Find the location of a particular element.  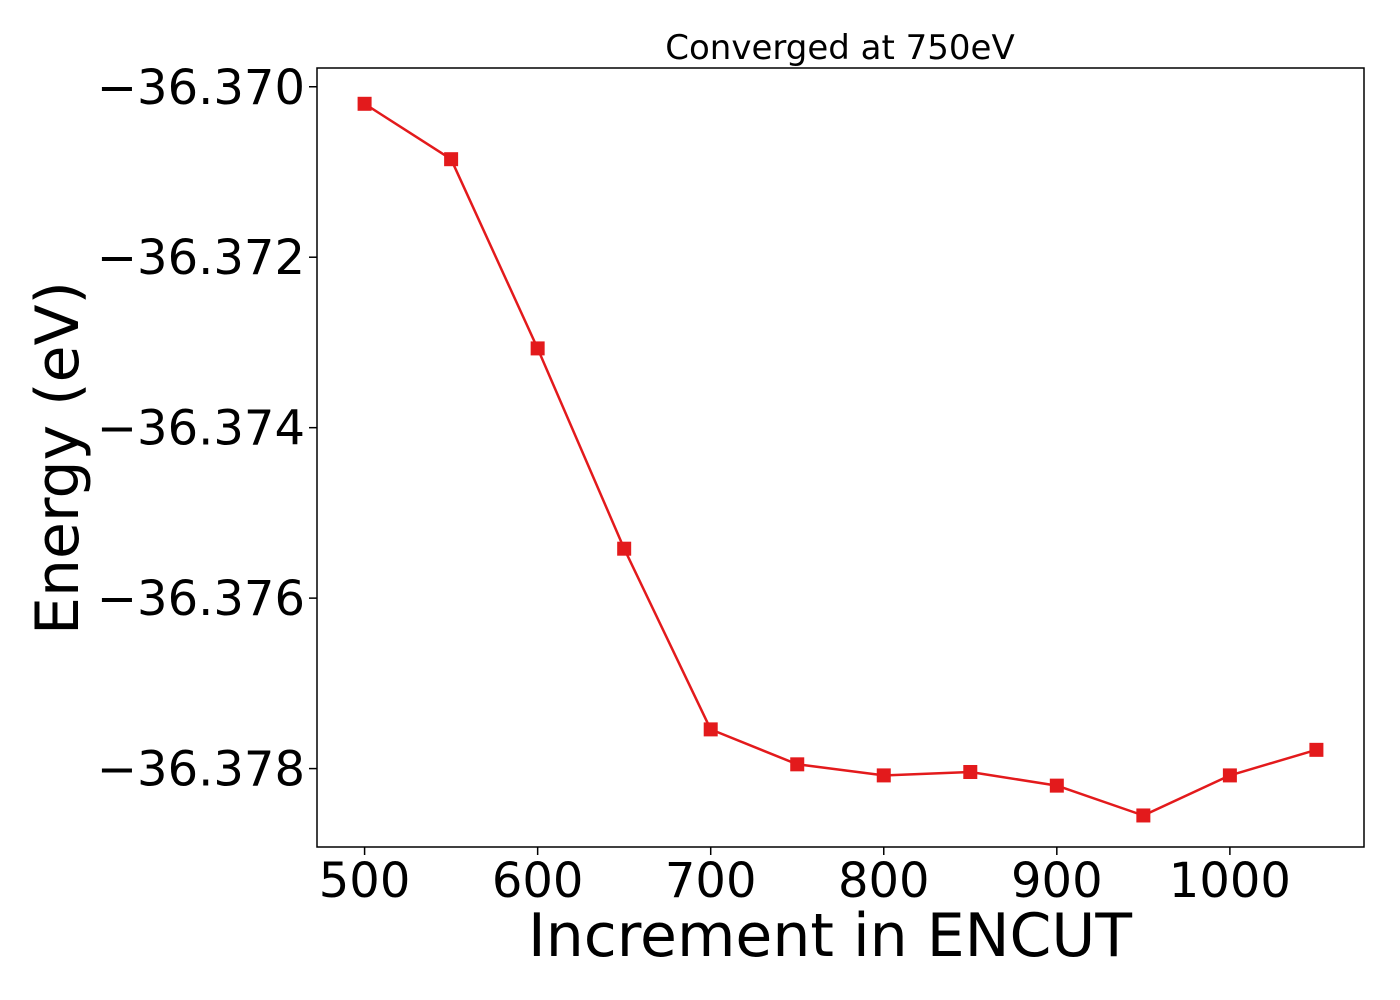

x-axis-title: Increment in ENCUT is located at coordinates (830, 936).